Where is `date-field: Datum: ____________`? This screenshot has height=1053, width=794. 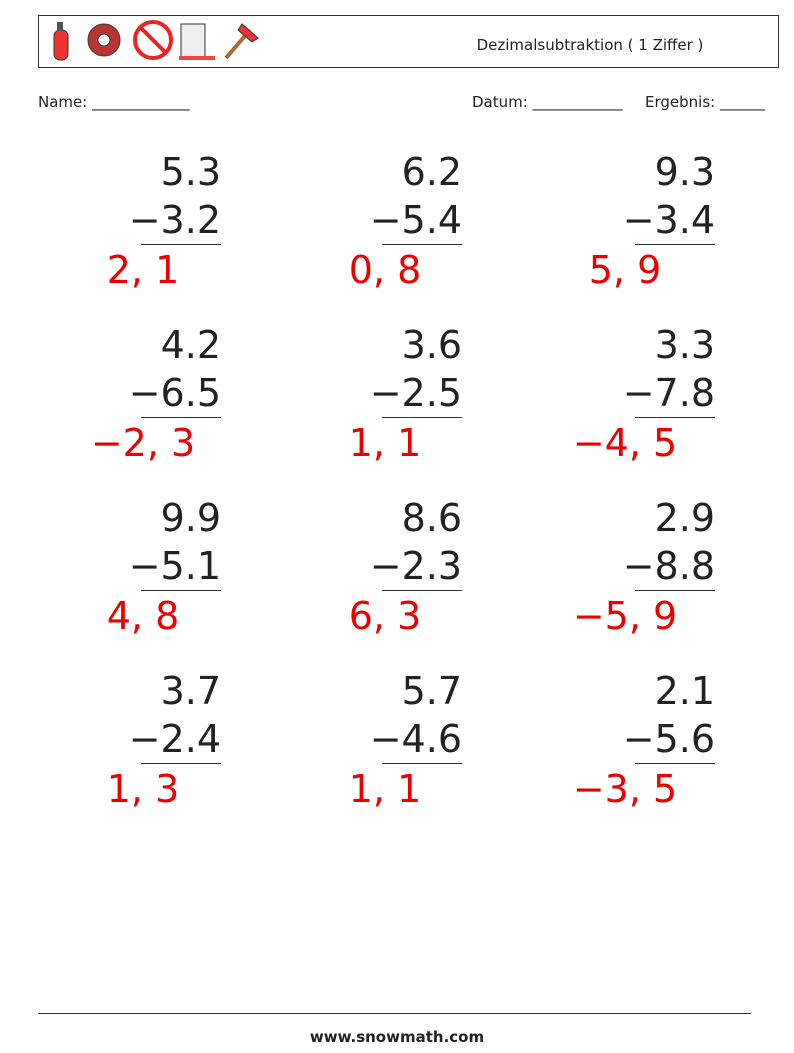 date-field: Datum: ____________ is located at coordinates (547, 102).